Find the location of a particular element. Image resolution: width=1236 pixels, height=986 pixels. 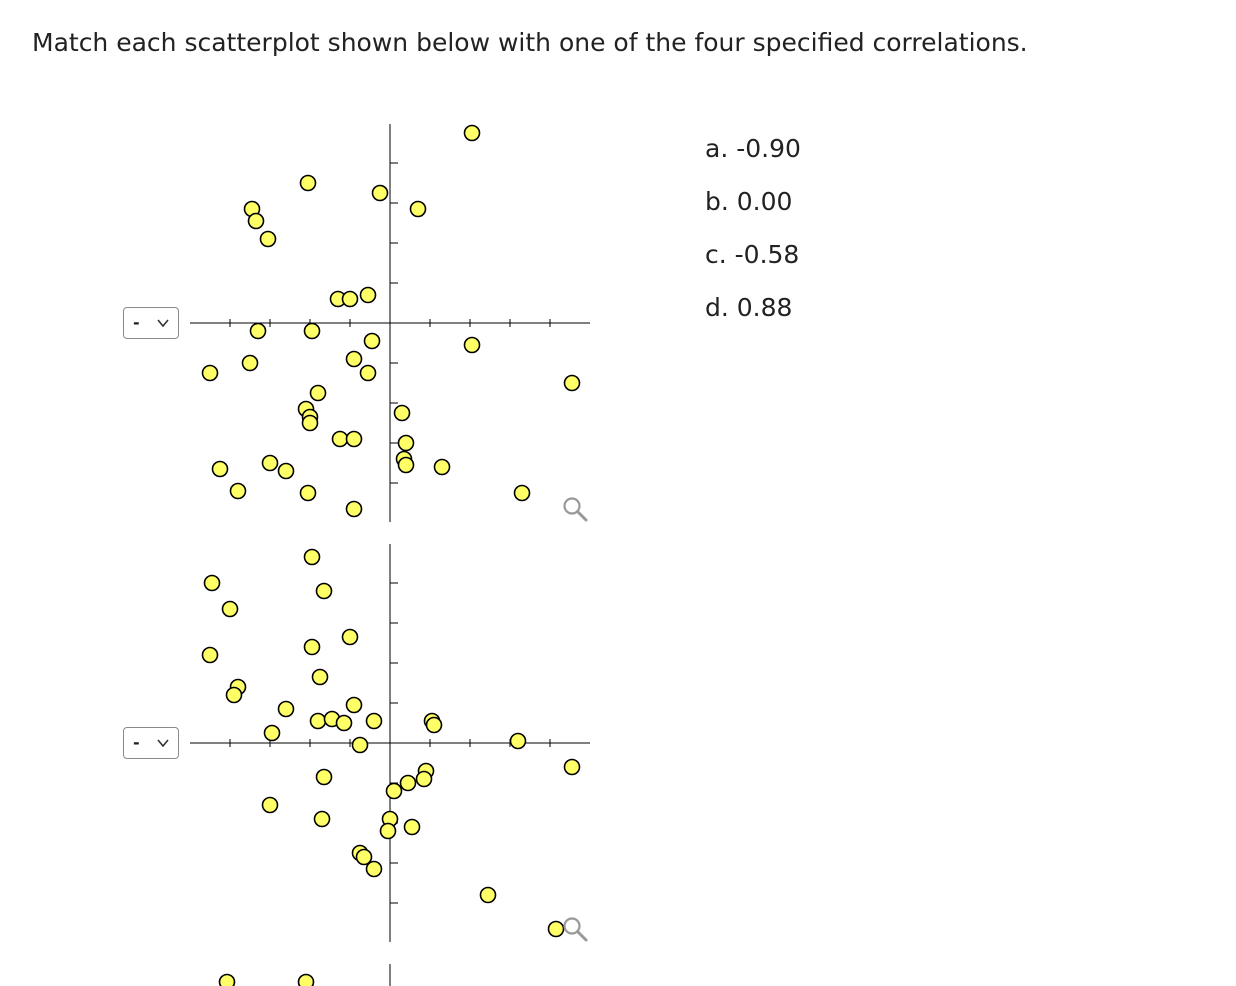

answer-select-1: - is located at coordinates (151, 323).